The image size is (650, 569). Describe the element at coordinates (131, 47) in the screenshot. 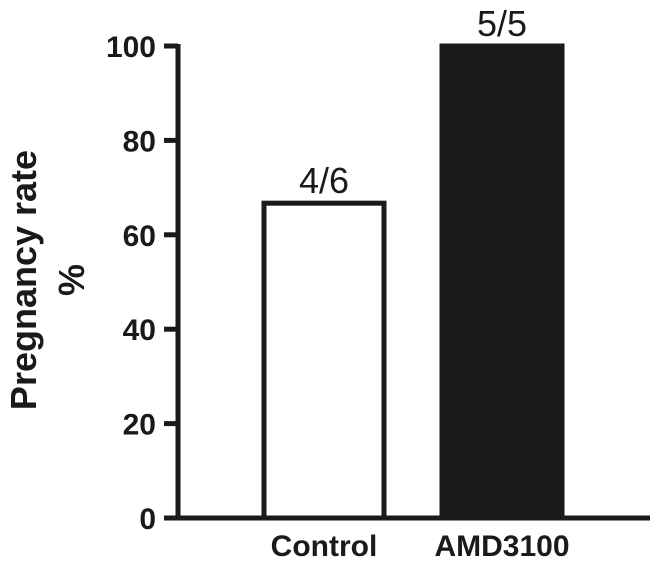

I see `y-tick-label-100: 100` at that location.